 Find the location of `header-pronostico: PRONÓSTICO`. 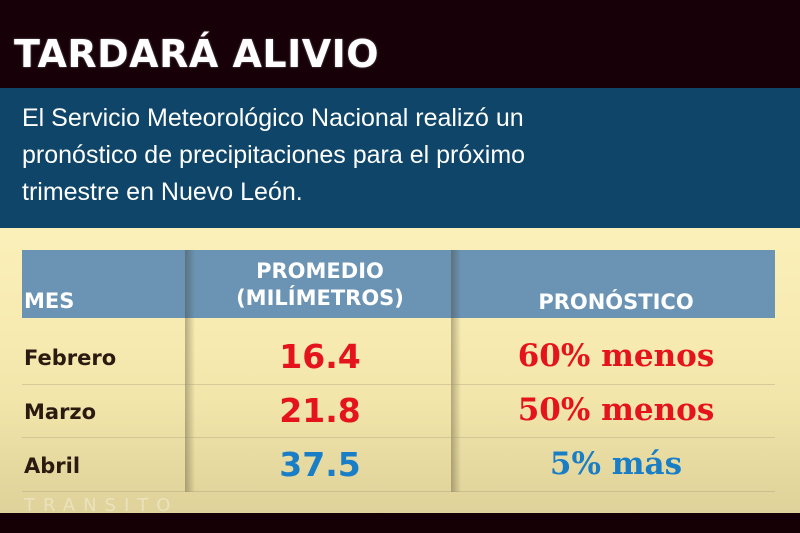

header-pronostico: PRONÓSTICO is located at coordinates (616, 302).